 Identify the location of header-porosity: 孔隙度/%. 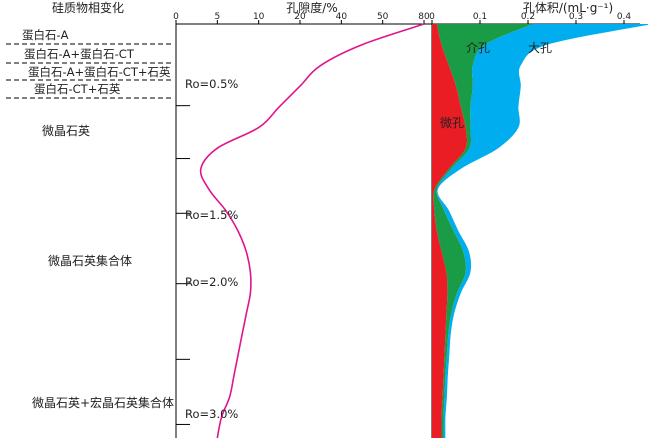
(311, 7).